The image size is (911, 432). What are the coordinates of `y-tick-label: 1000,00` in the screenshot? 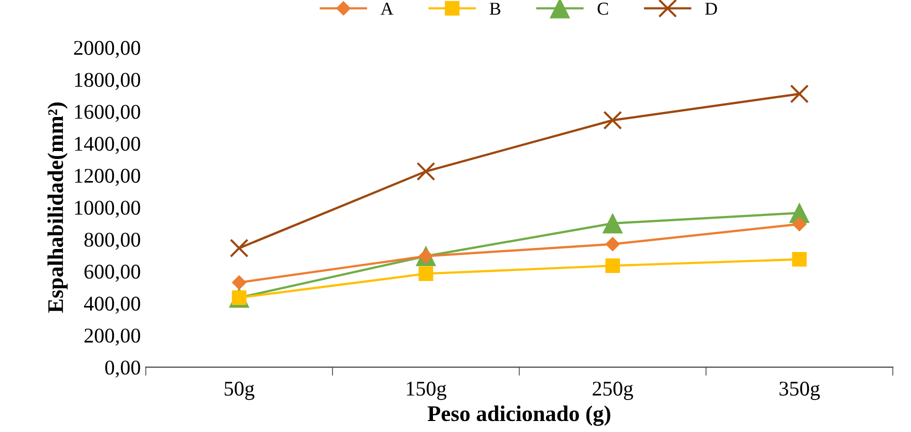 It's located at (107, 209).